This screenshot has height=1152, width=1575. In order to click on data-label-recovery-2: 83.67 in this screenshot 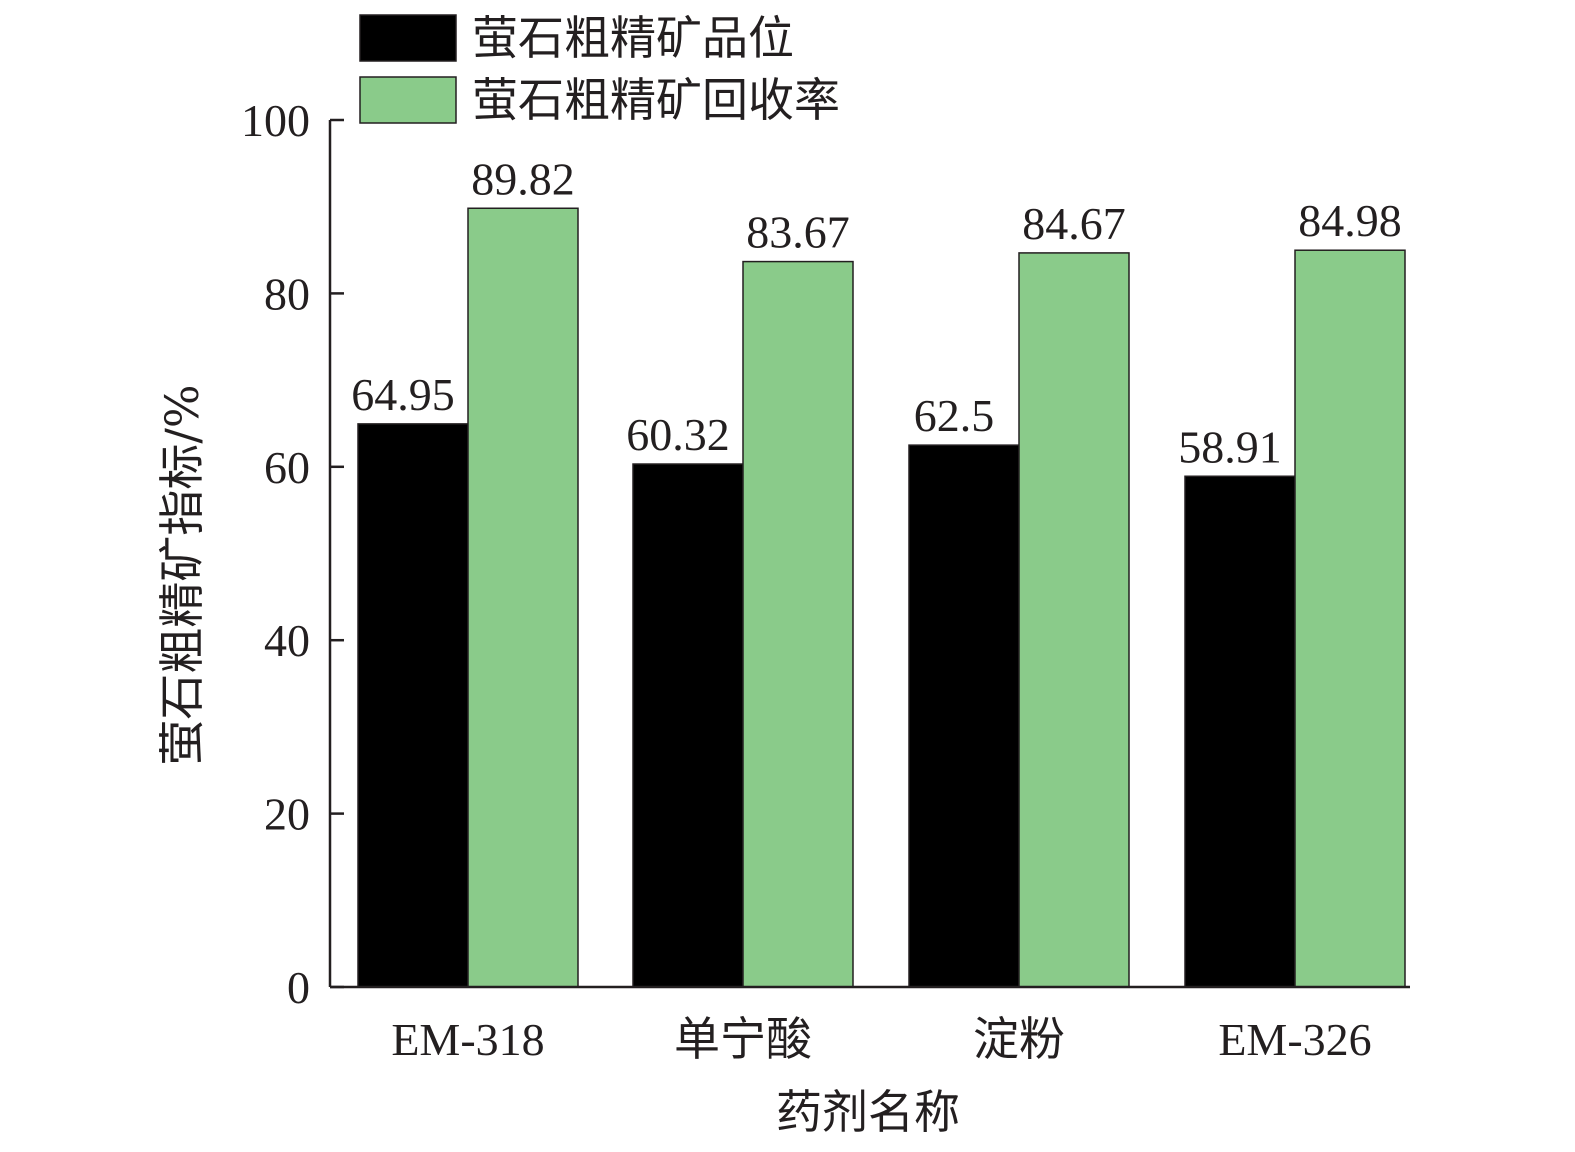, I will do `click(798, 232)`.